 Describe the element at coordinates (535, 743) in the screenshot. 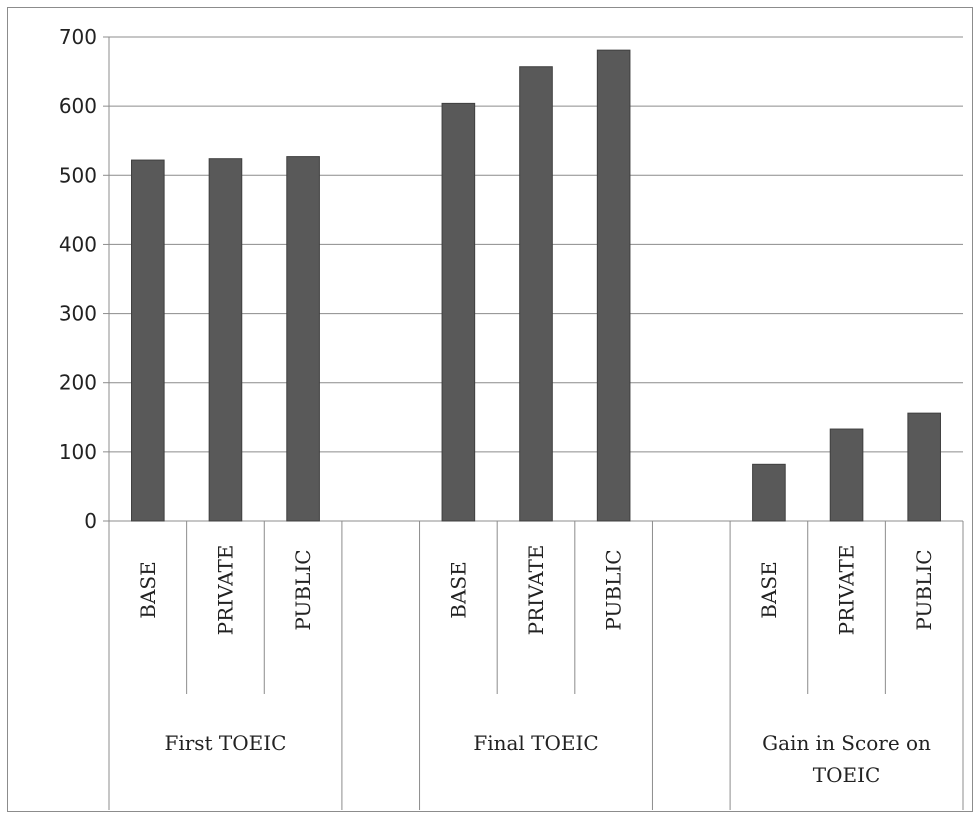

I see `group-label: Final TOEIC` at that location.